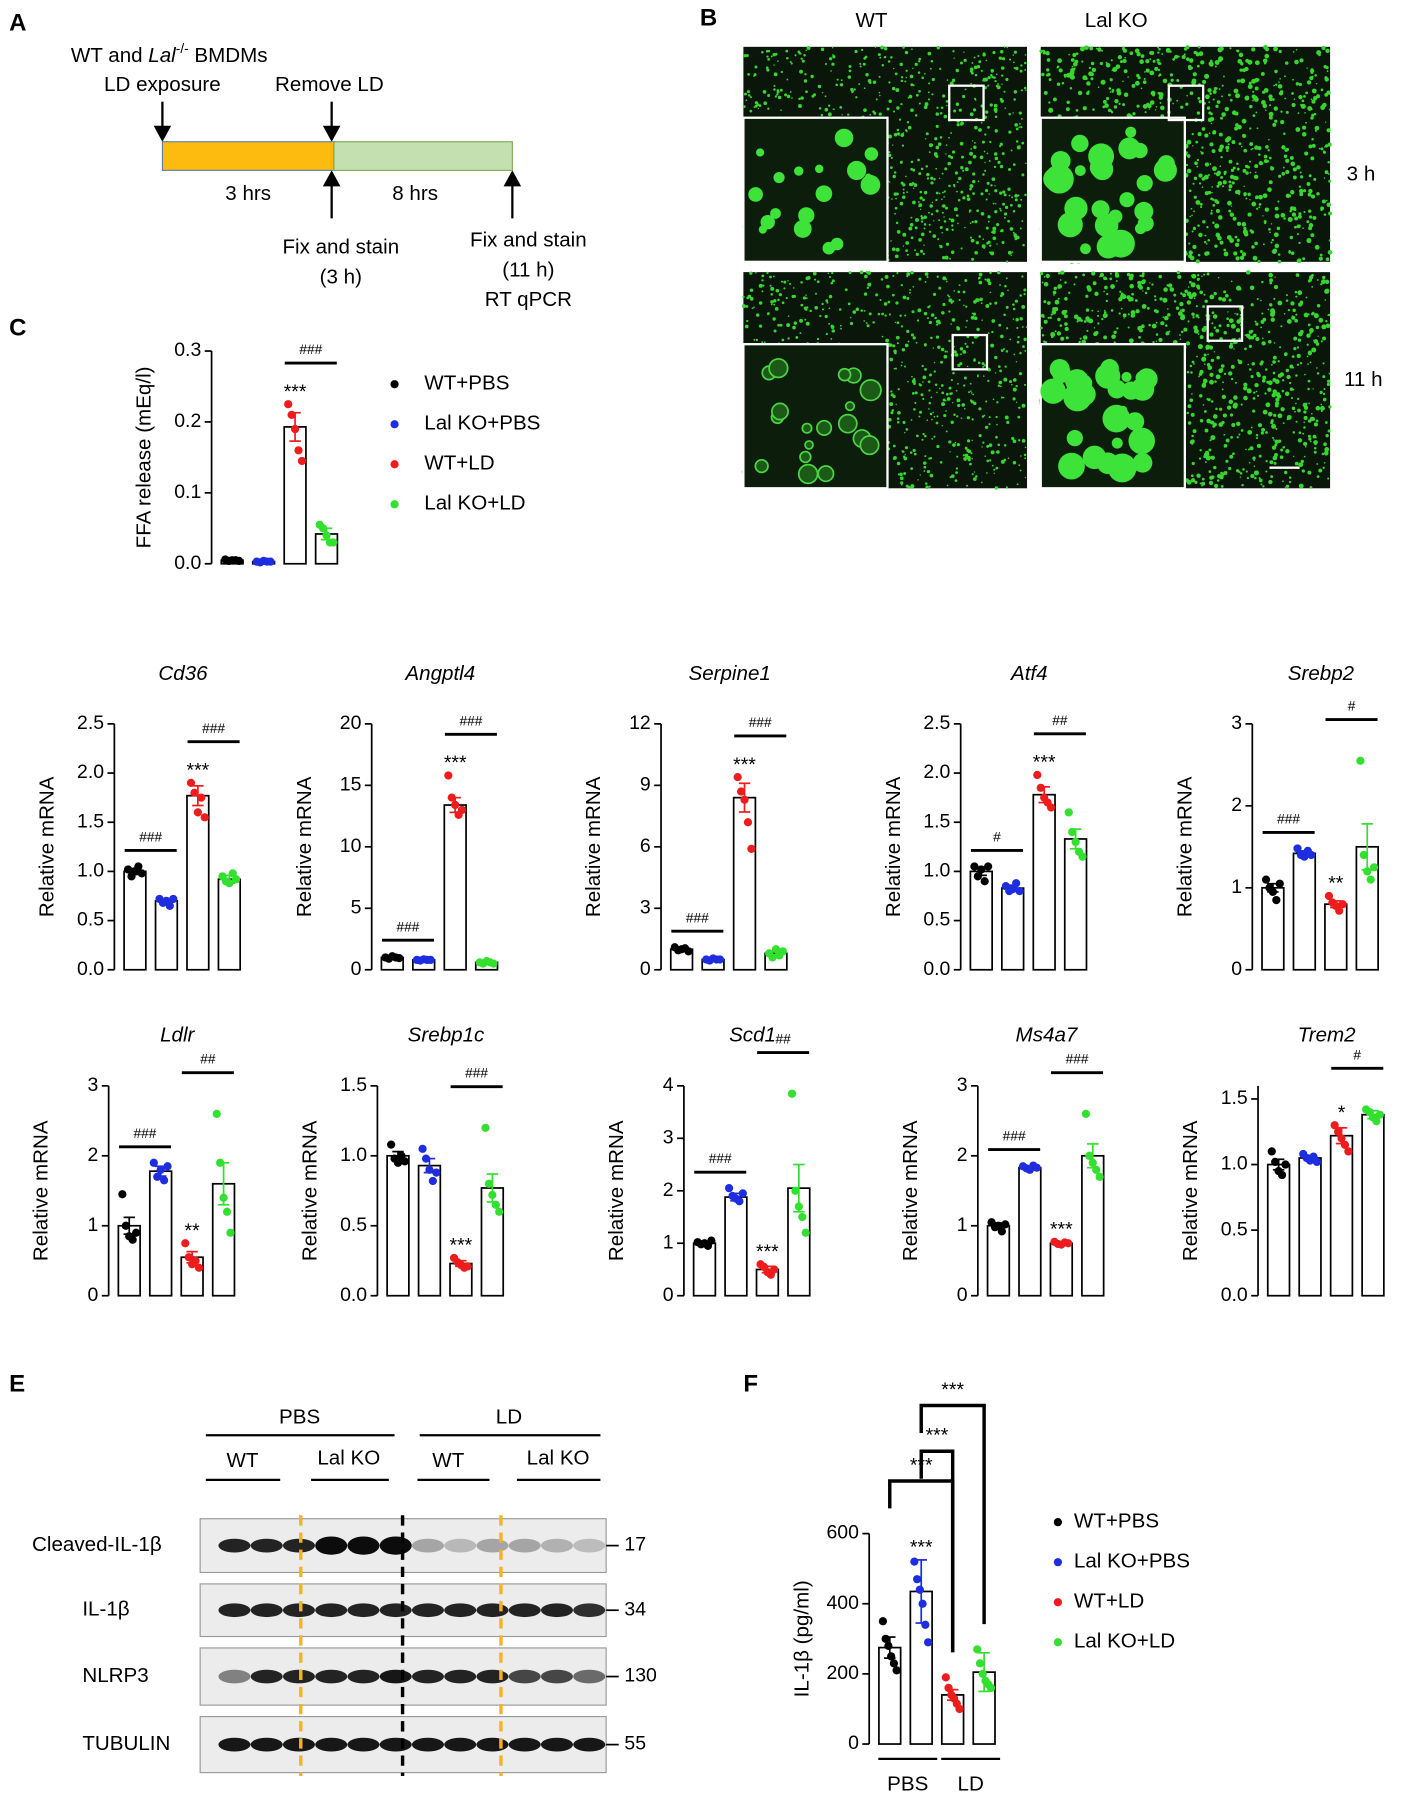  I want to click on significance: **, so click(1336, 884).